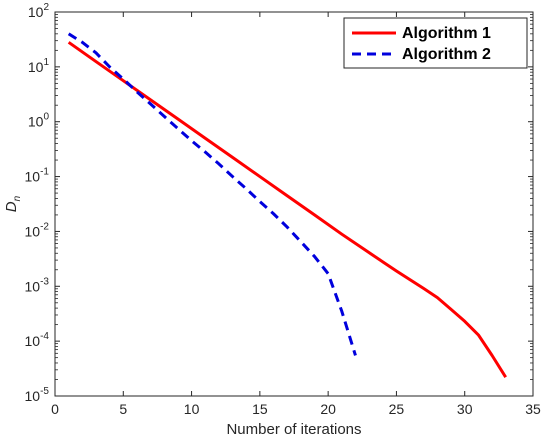  What do you see at coordinates (533, 409) in the screenshot?
I see `x-tick-label: 35` at bounding box center [533, 409].